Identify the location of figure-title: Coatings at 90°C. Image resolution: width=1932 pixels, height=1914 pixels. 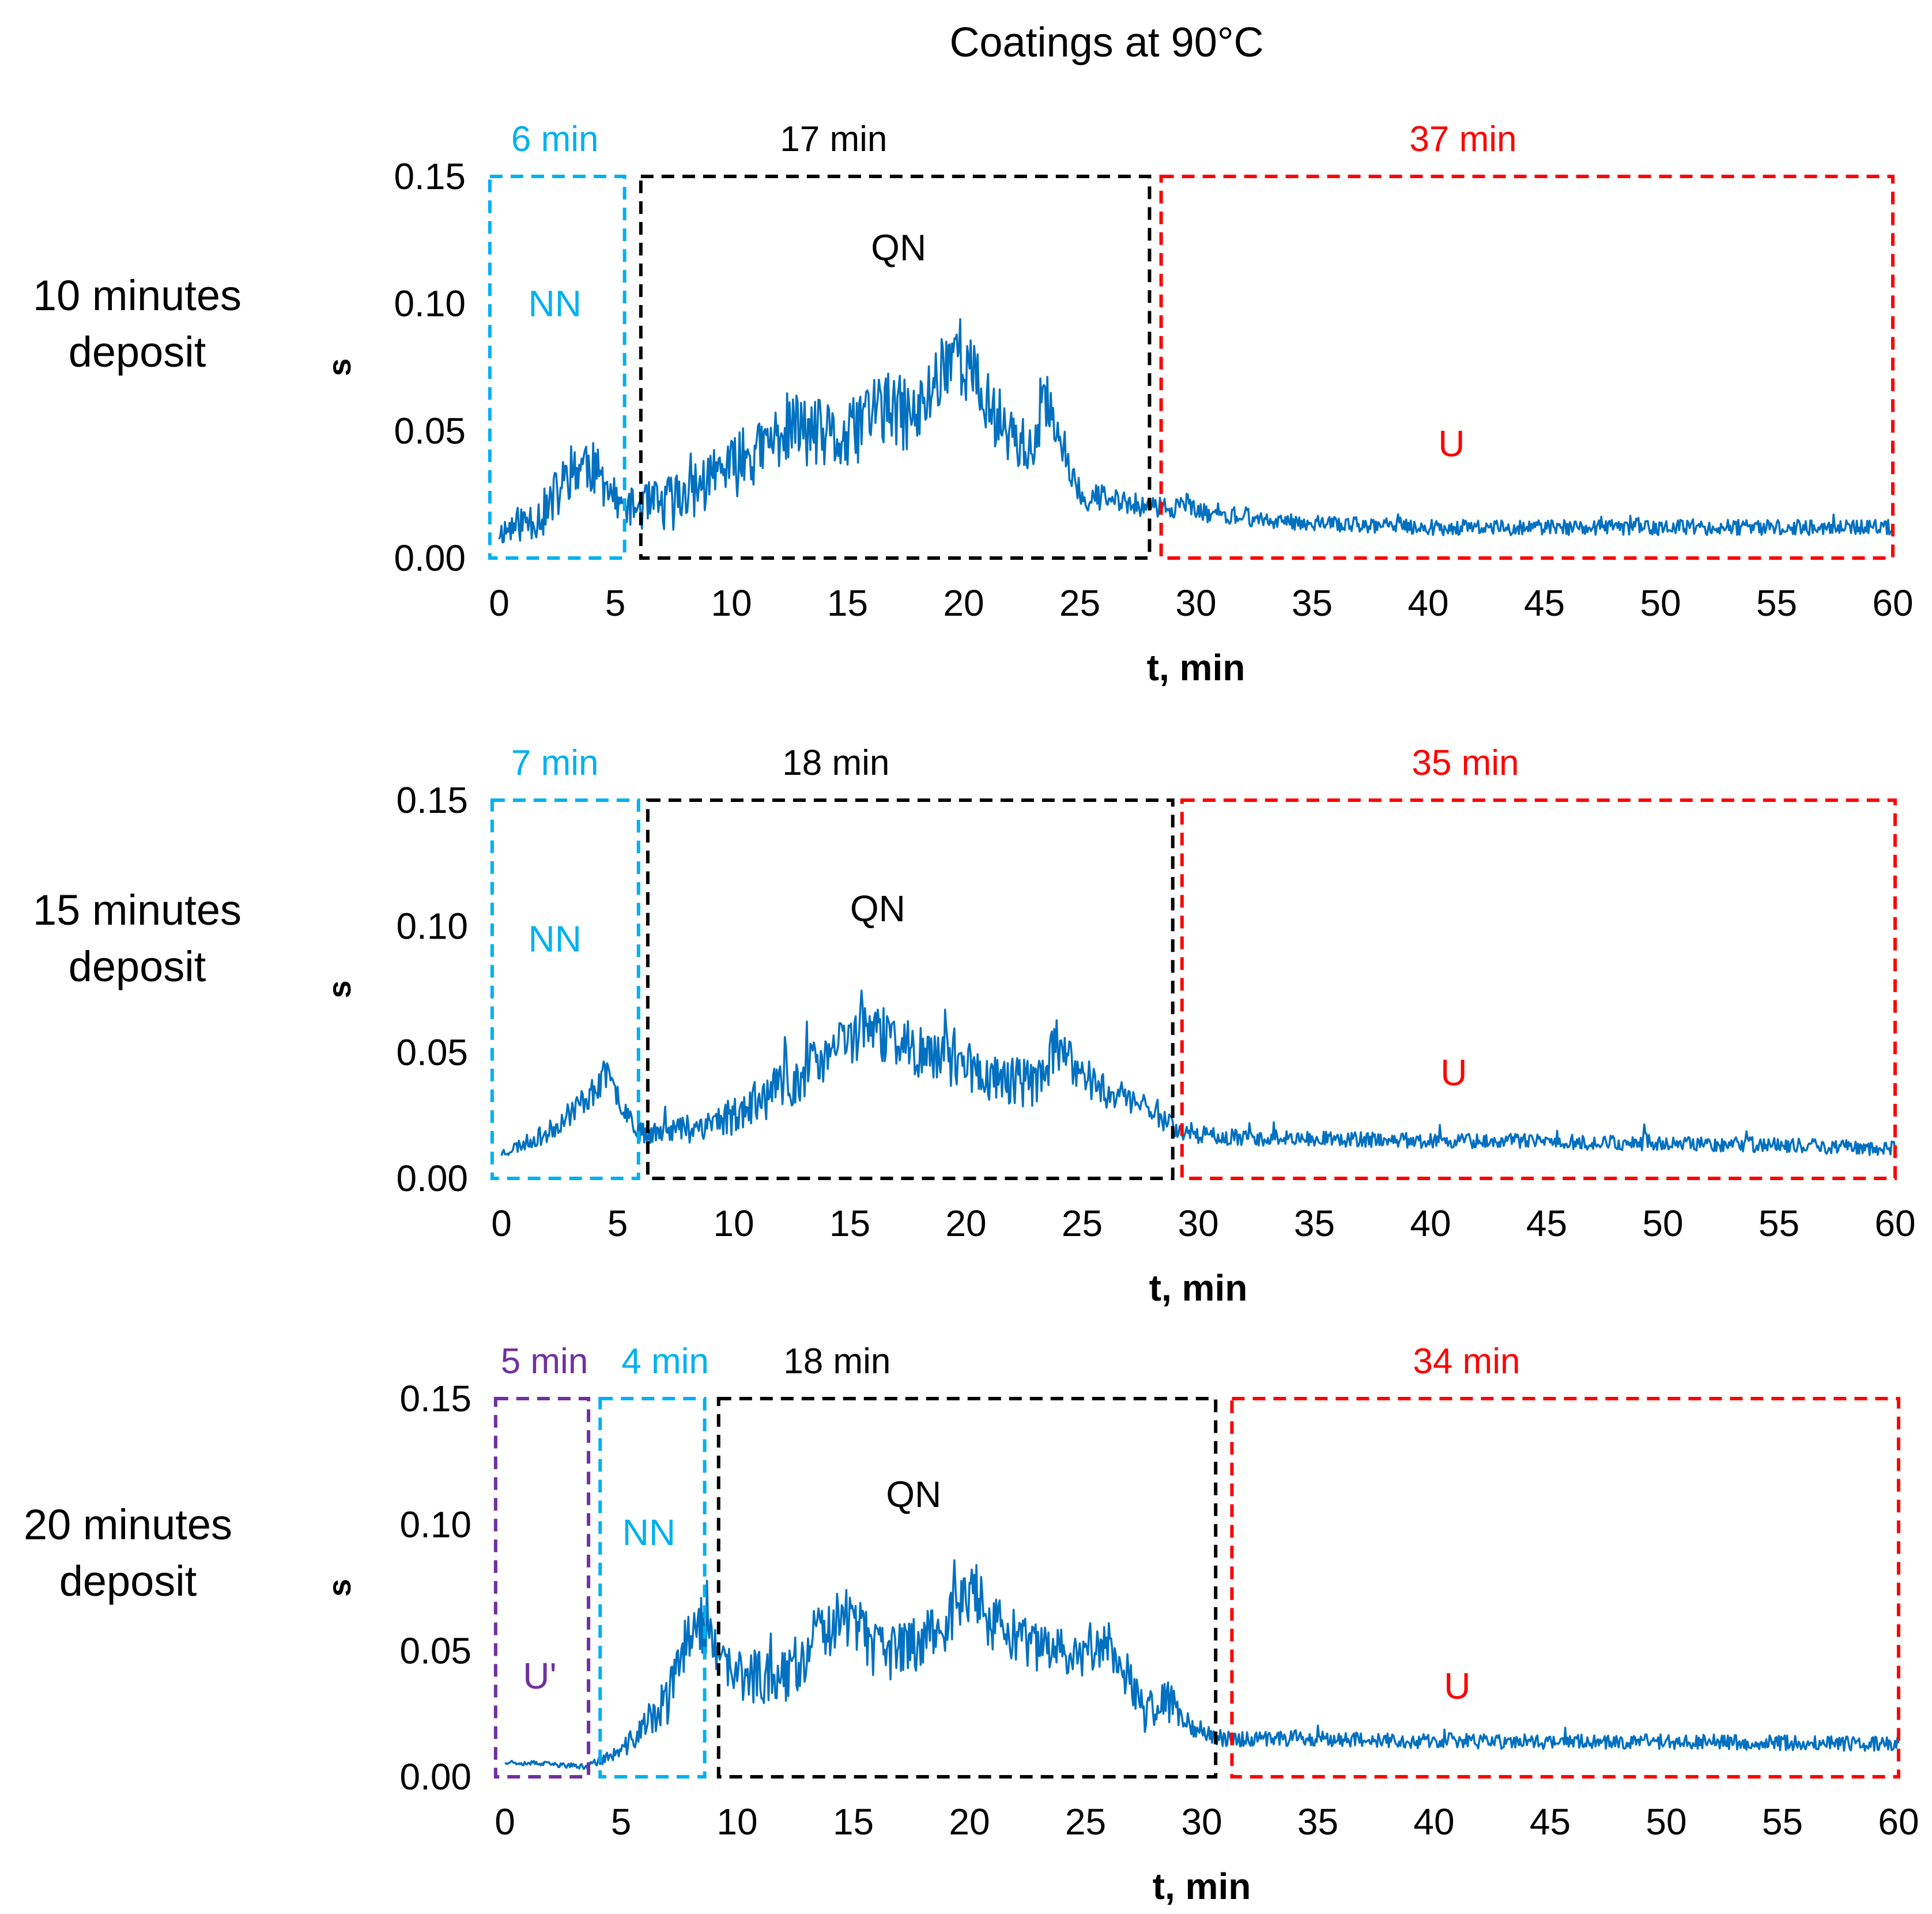
(1106, 43).